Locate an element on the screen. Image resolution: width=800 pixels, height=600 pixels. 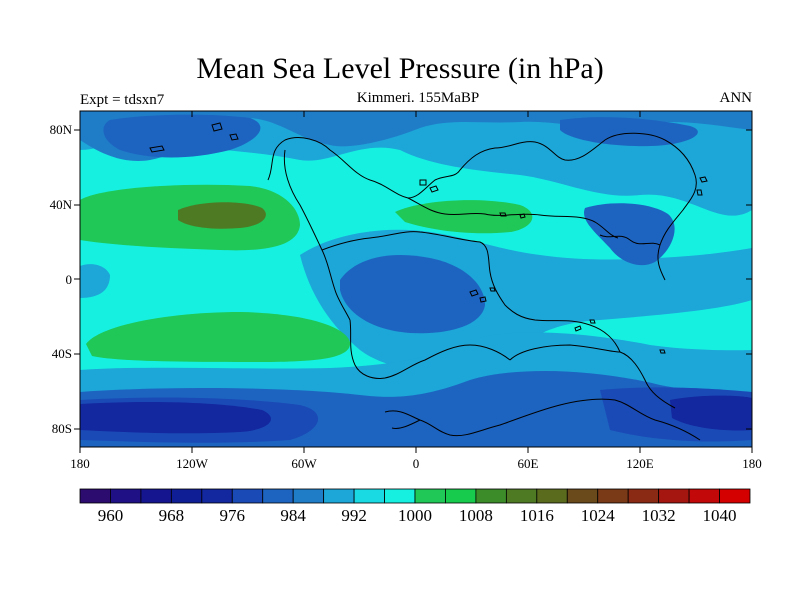
colorbar-label: 968 is located at coordinates (172, 515).